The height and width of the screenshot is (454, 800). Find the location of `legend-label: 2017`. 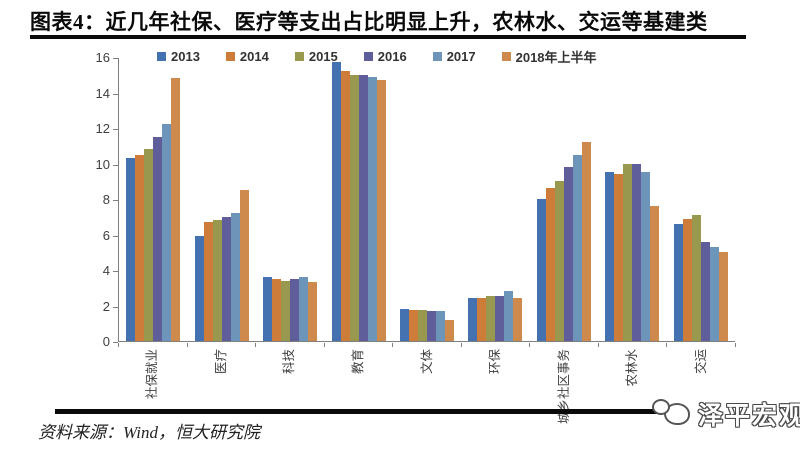

legend-label: 2017 is located at coordinates (461, 56).